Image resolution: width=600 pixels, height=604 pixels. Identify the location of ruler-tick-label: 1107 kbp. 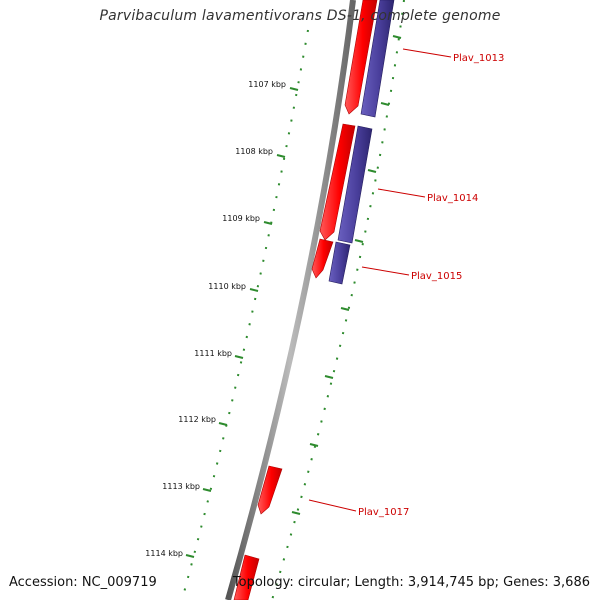
(267, 84).